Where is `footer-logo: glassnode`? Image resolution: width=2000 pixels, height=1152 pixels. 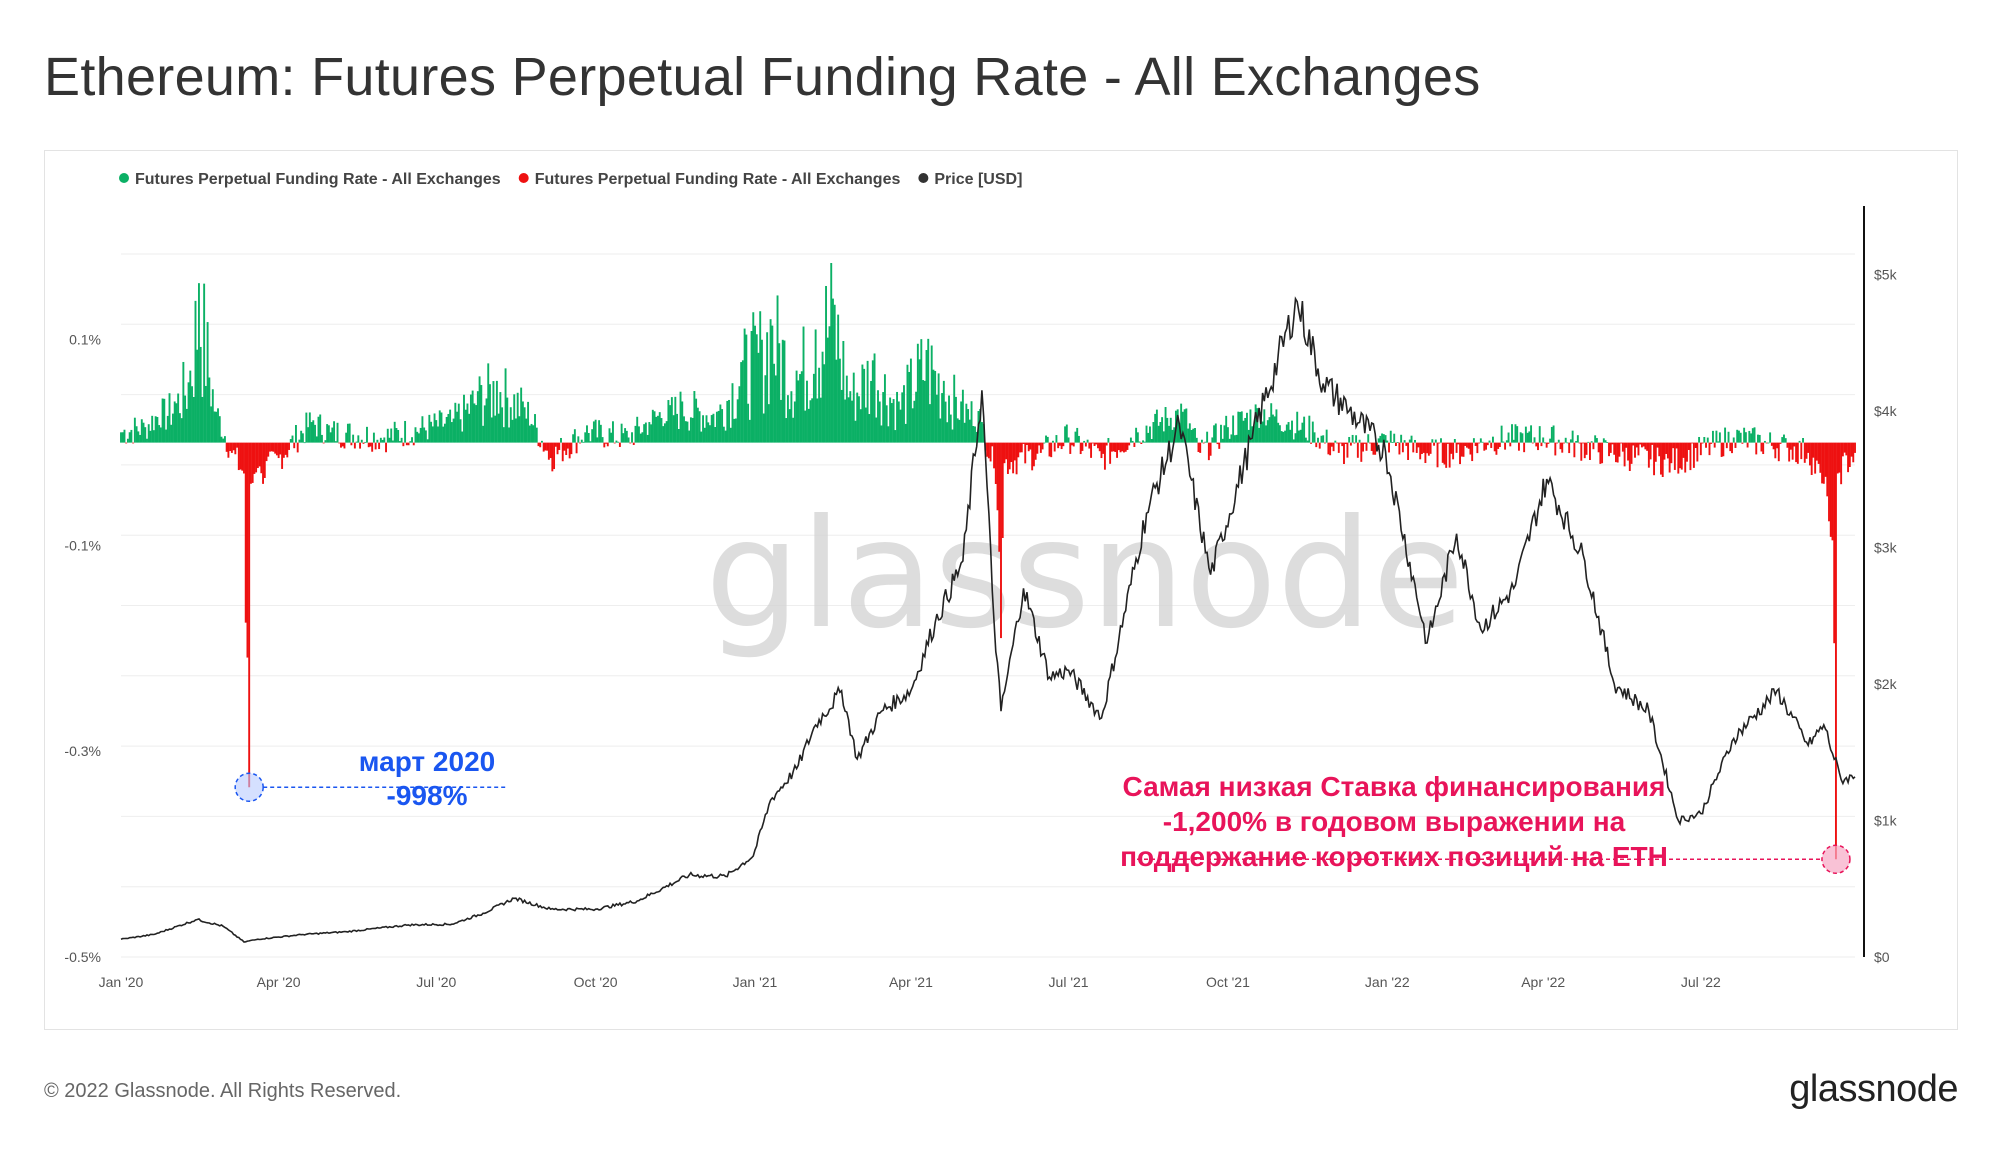 footer-logo: glassnode is located at coordinates (1873, 1089).